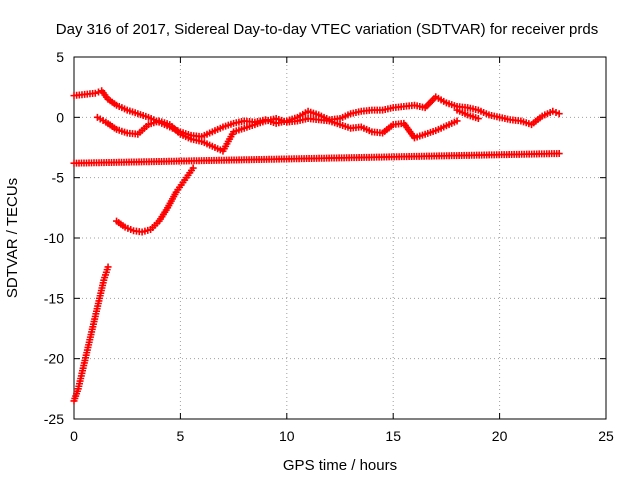 The width and height of the screenshot is (640, 480). I want to click on steep-rise-point, so click(108, 267).